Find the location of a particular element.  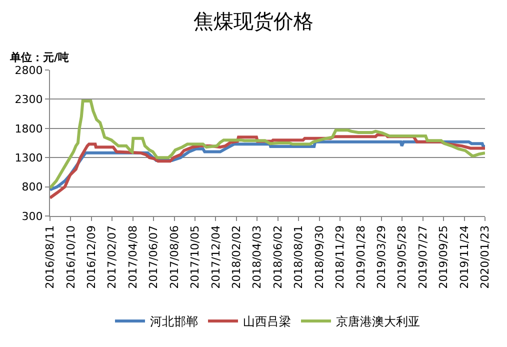

y-axis-title: 单位：元/吨 is located at coordinates (39, 57).